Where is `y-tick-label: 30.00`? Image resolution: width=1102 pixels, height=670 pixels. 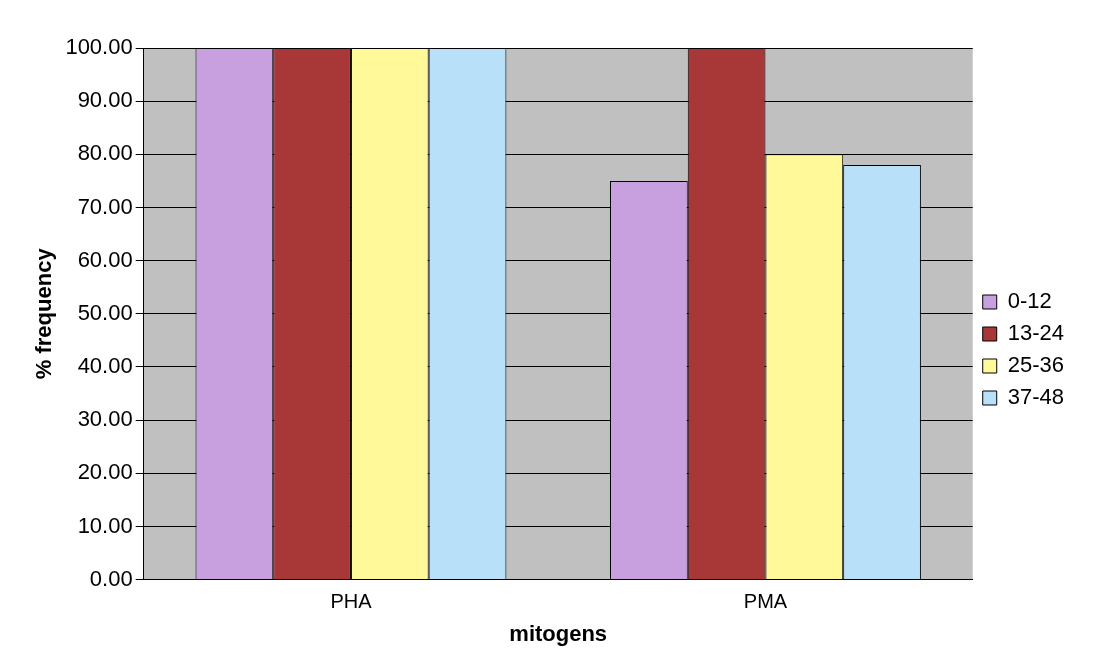 y-tick-label: 30.00 is located at coordinates (105, 419).